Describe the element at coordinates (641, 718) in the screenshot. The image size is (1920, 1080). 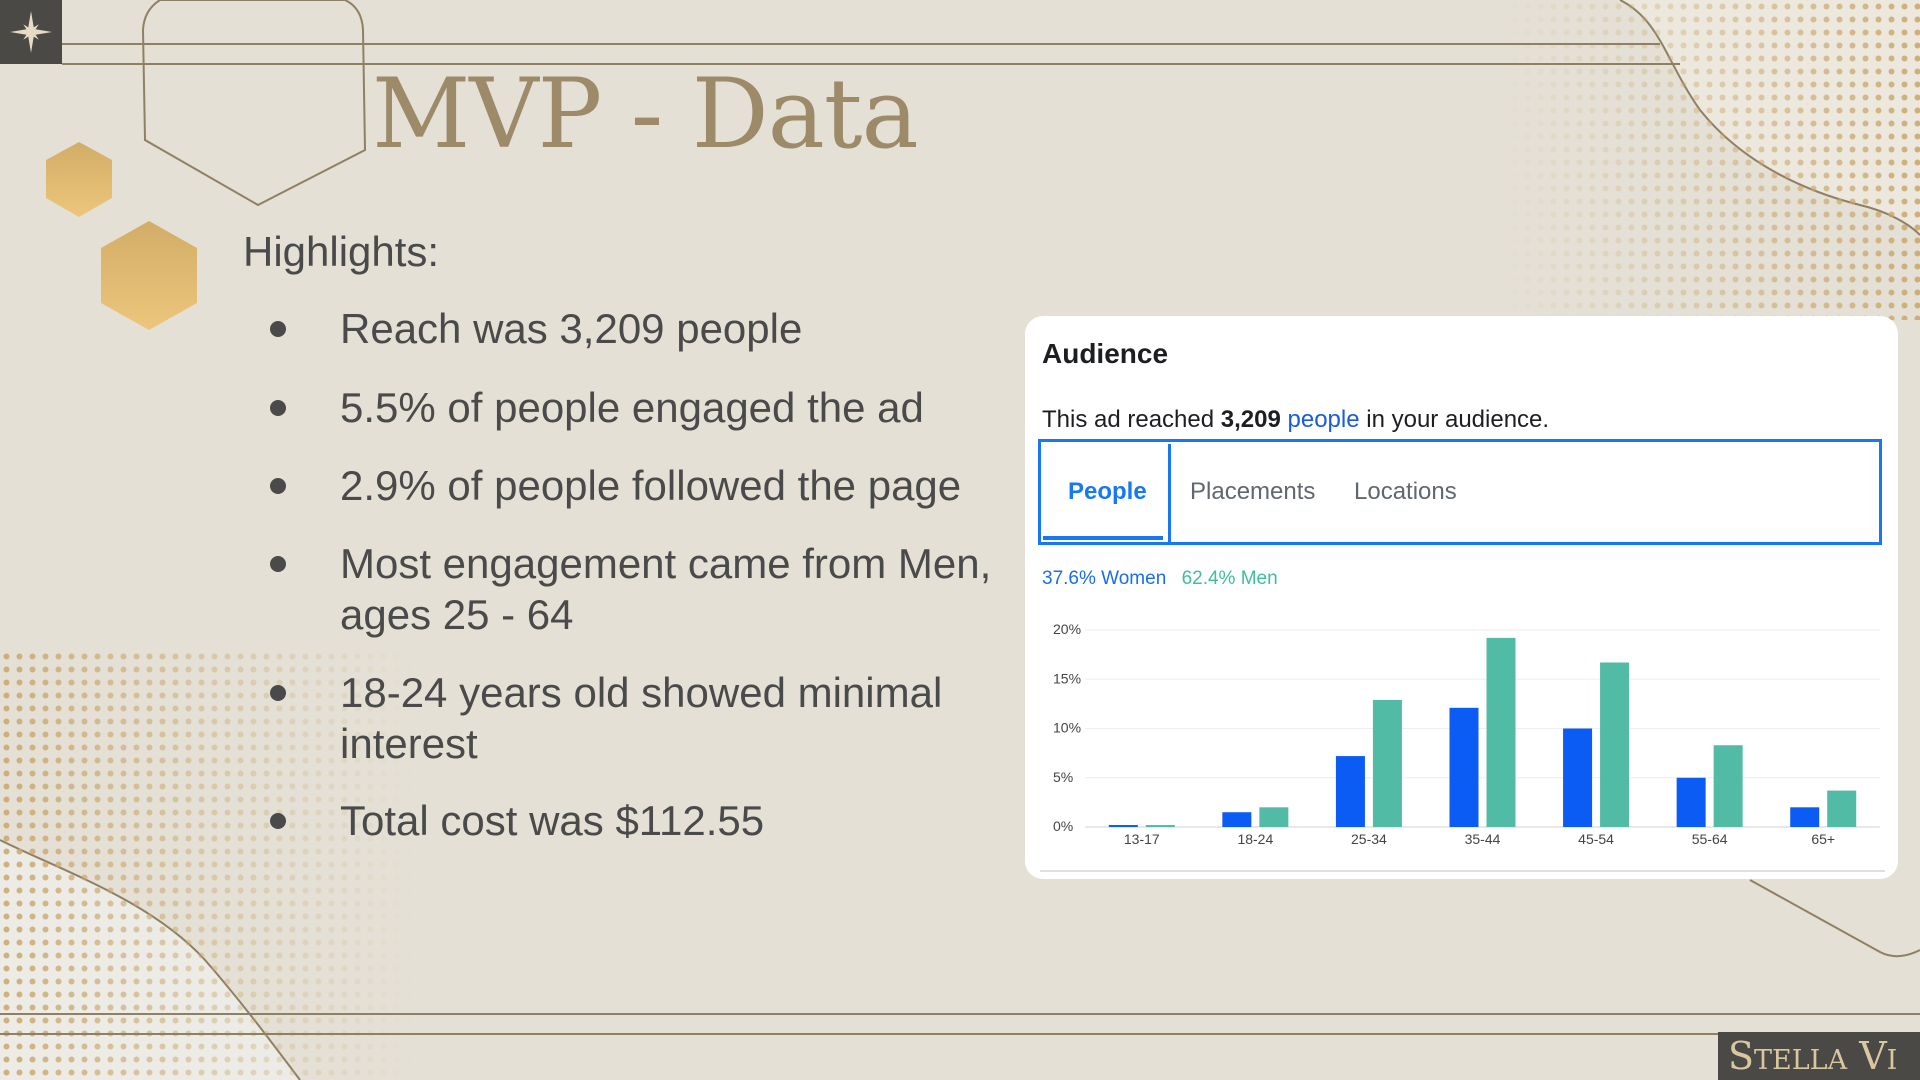
I see `bullet-text: 18-24 years old showed minimal interest` at that location.